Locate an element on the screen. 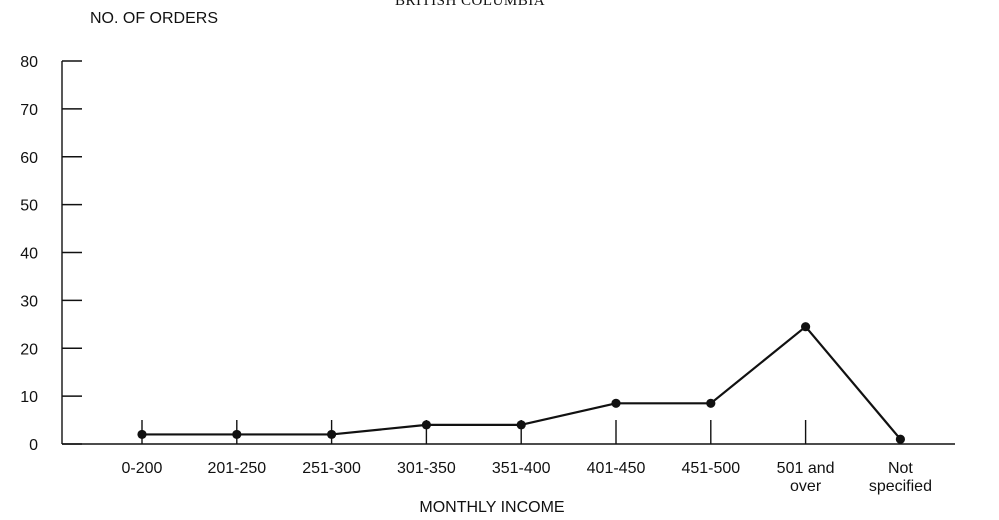 Image resolution: width=999 pixels, height=520 pixels. y-tick-label: 30 is located at coordinates (29, 301).